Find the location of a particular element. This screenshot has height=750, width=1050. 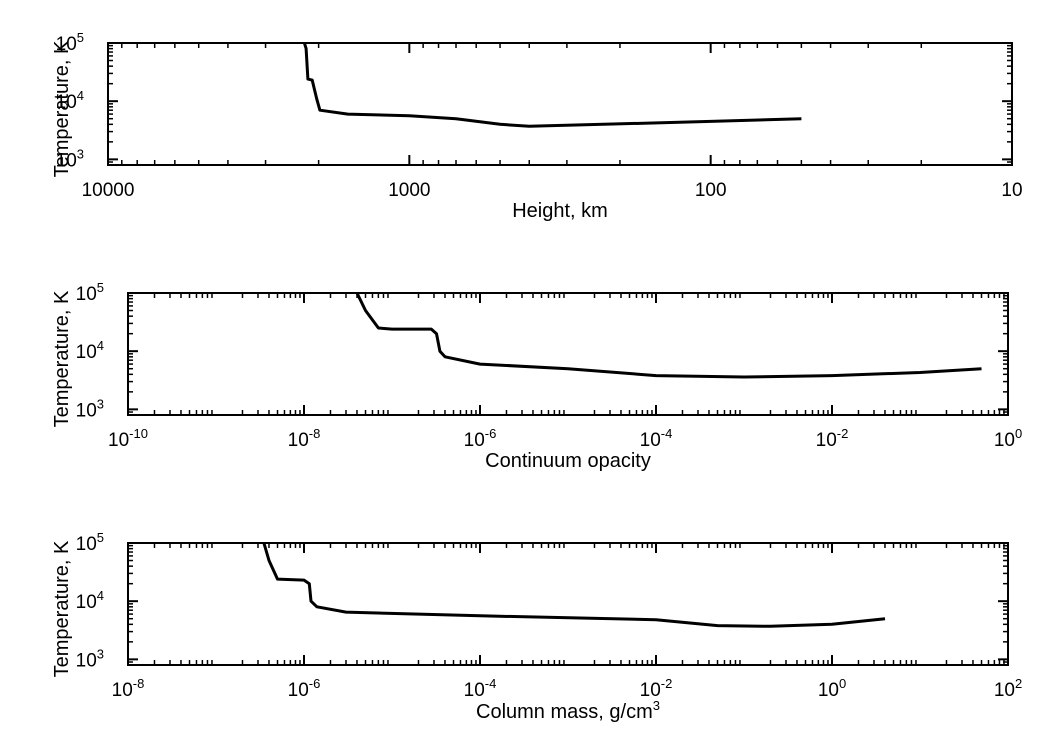

x-axis-label: Height, km is located at coordinates (560, 211).